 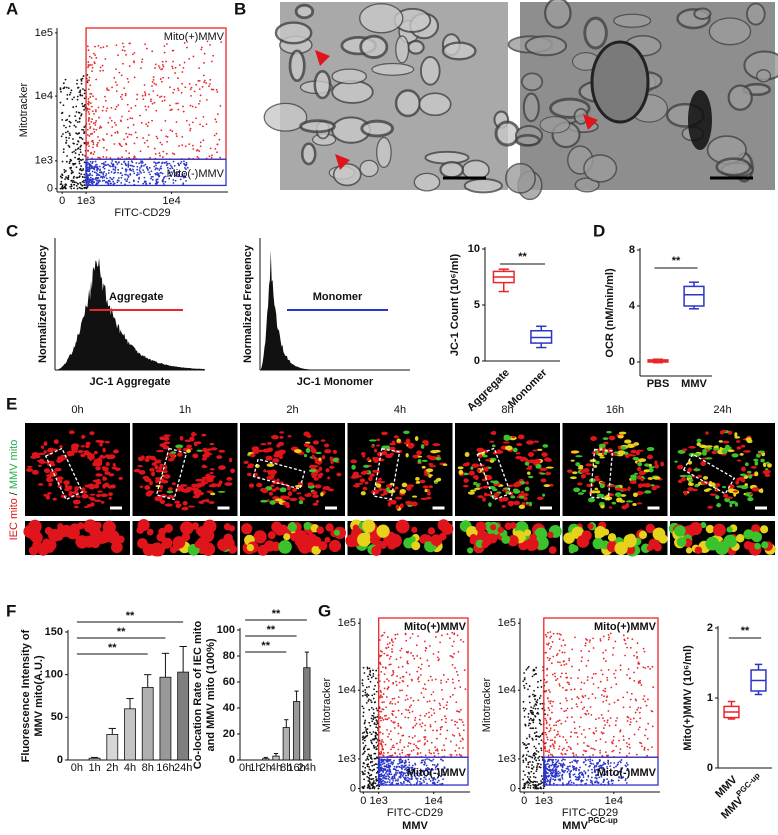 I want to click on x-tick-label: MMV, so click(x=694, y=384).